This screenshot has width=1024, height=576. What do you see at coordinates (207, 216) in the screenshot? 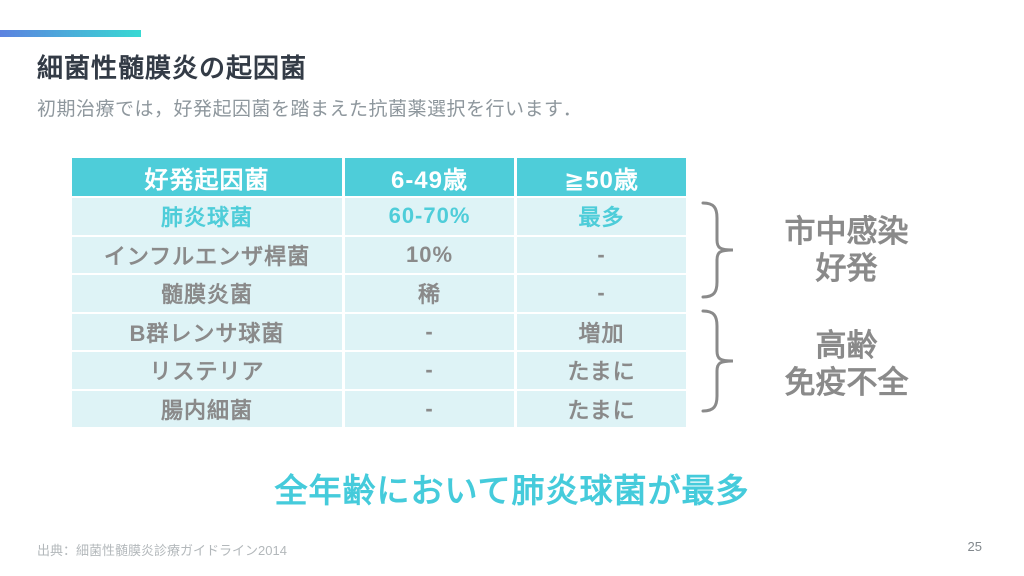
I see `table-cell-pathogen: 肺炎球菌` at bounding box center [207, 216].